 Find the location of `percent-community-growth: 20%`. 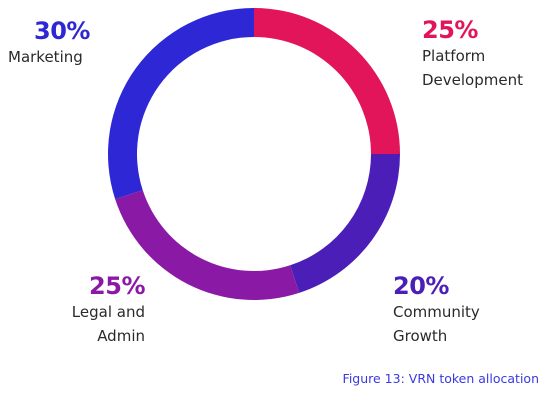

percent-community-growth: 20% is located at coordinates (421, 286).